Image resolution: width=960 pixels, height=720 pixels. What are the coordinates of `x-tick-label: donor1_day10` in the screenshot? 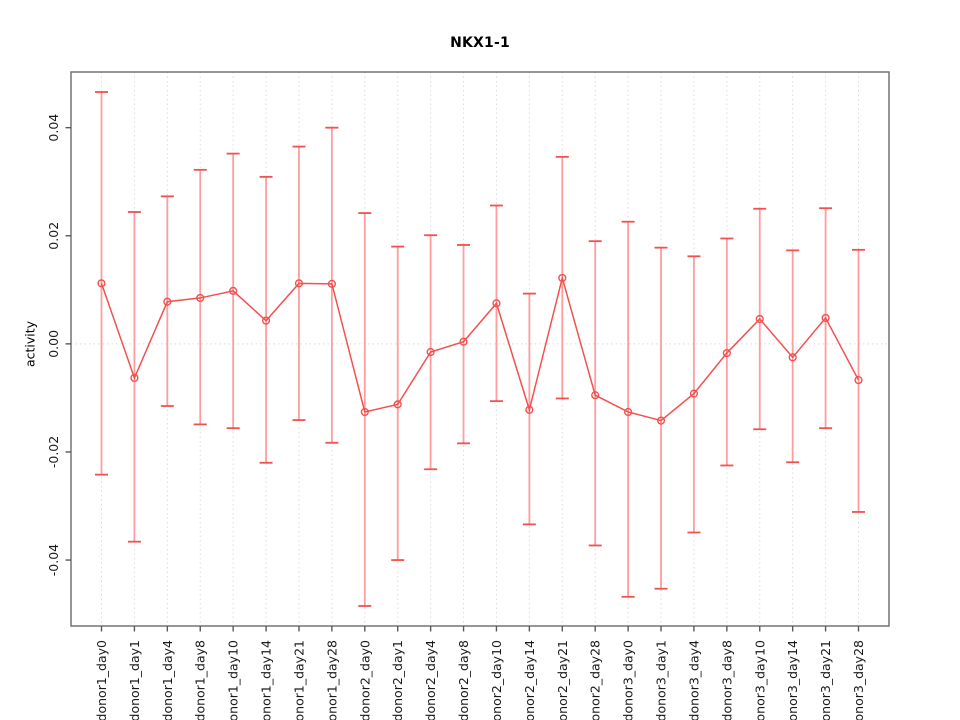 It's located at (233, 680).